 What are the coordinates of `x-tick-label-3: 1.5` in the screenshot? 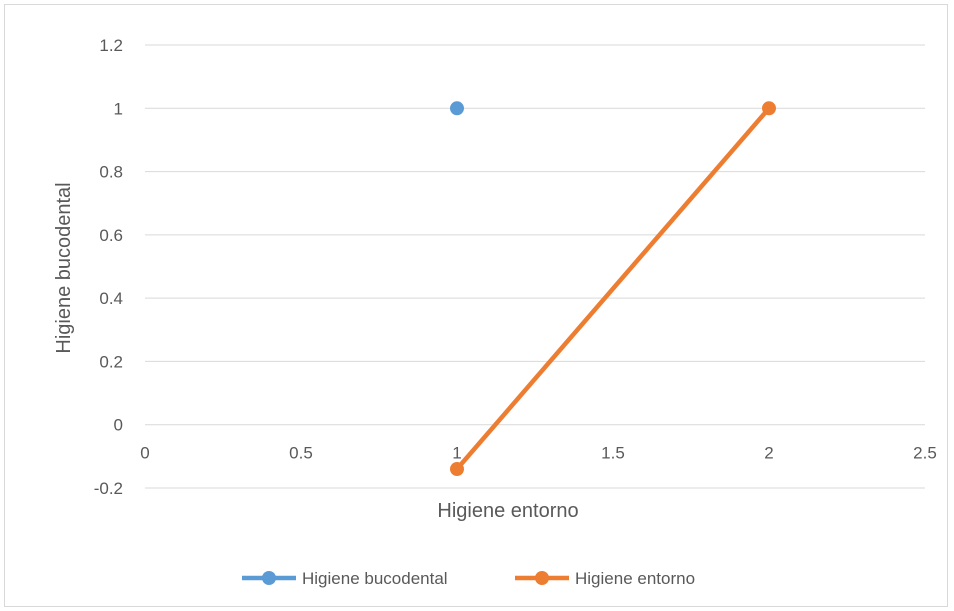 It's located at (613, 453).